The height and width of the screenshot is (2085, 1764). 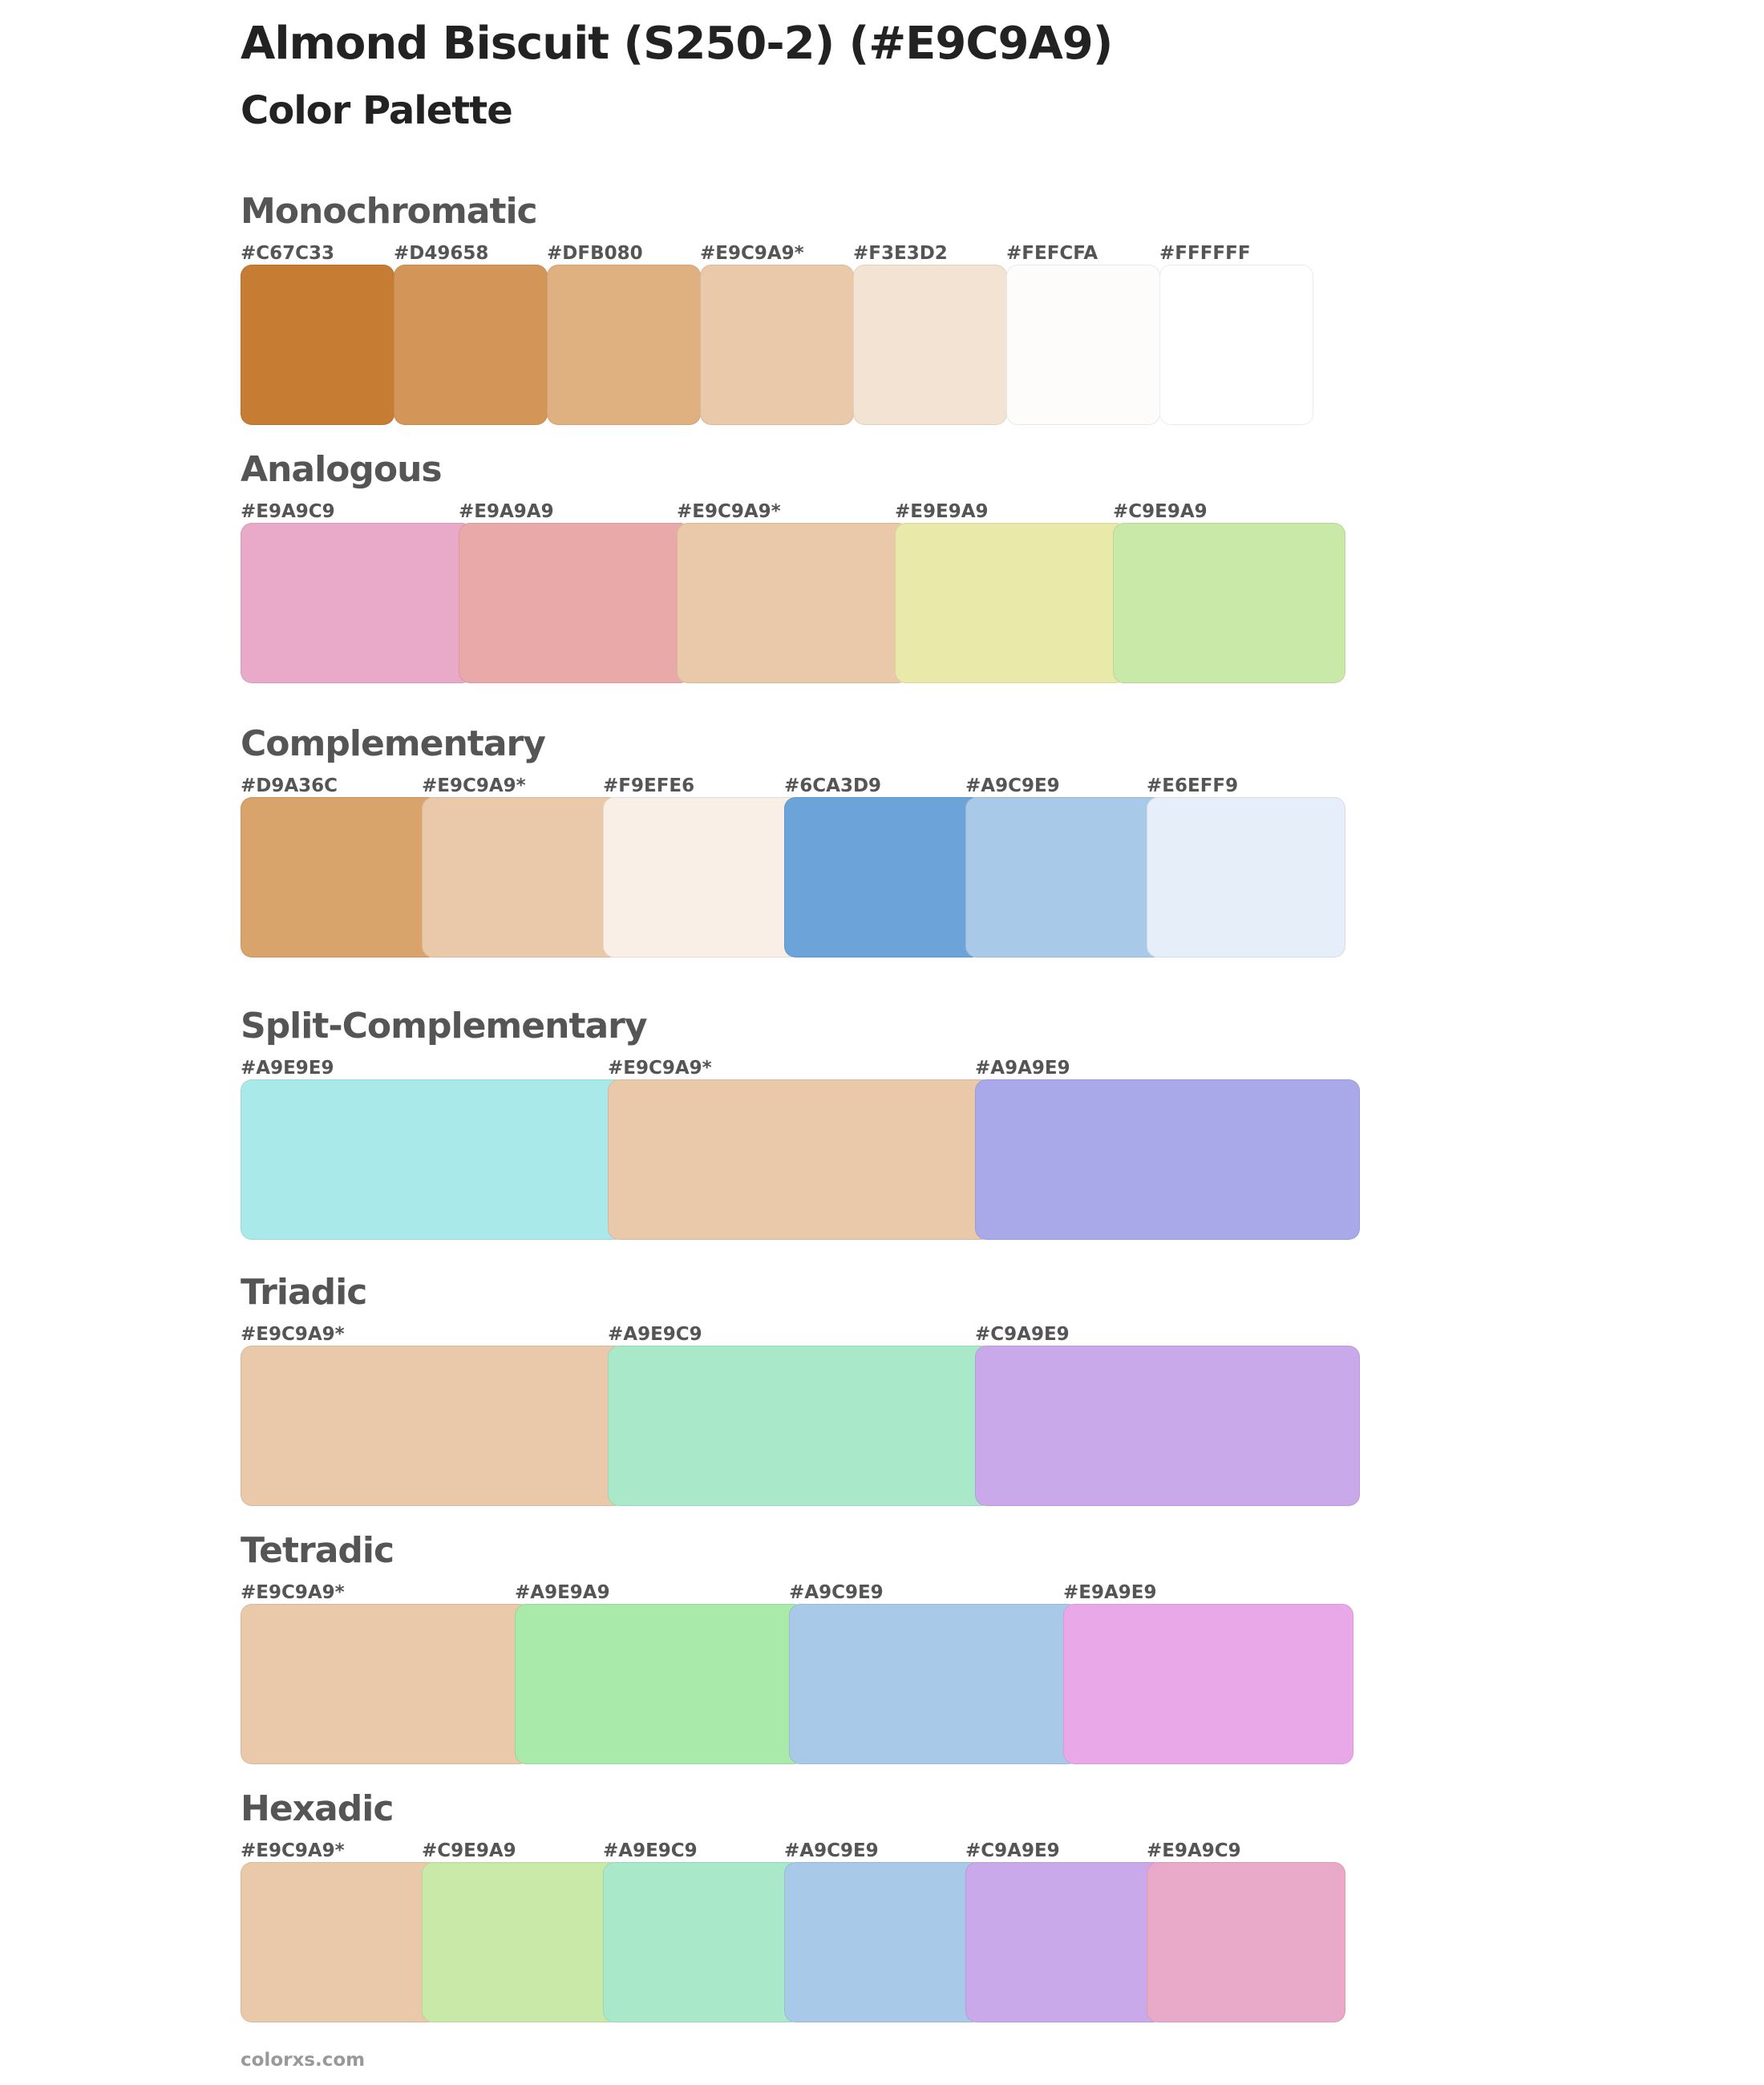 I want to click on section-title-complementary: Complementary, so click(x=393, y=744).